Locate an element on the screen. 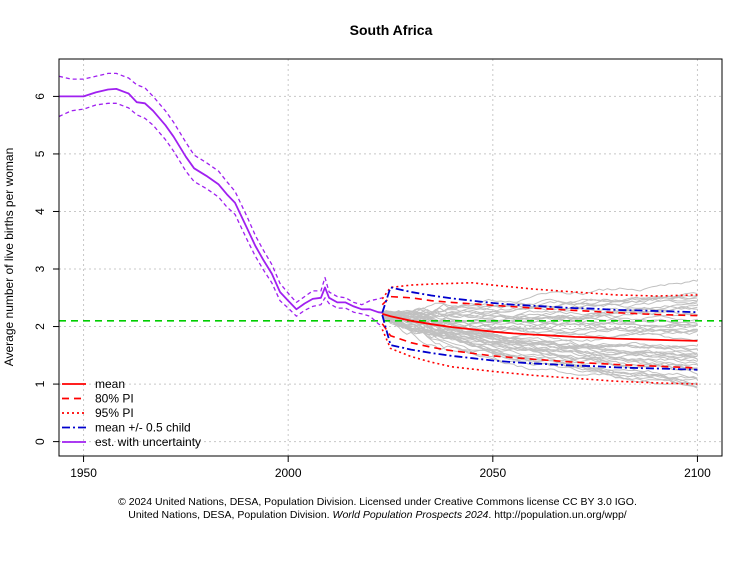 The height and width of the screenshot is (566, 755). y-tick-label: 1 is located at coordinates (40, 383).